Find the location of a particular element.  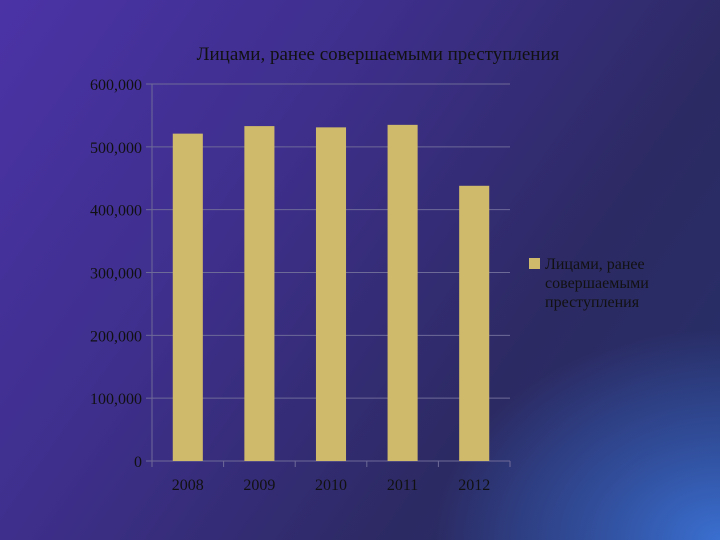

bar-2008 is located at coordinates (187, 297).